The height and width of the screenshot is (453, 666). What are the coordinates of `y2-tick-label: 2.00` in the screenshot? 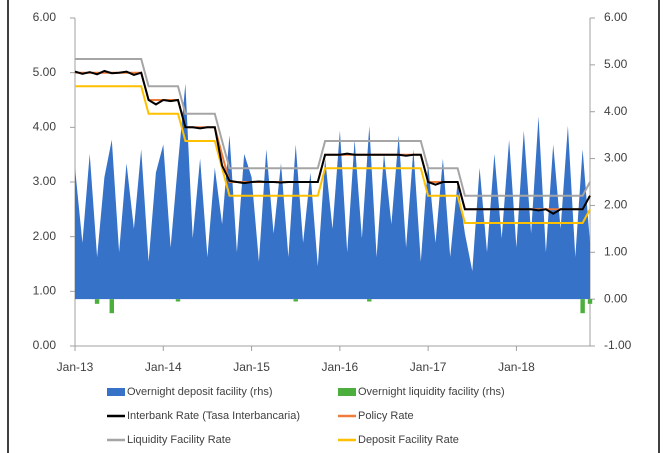 It's located at (616, 205).